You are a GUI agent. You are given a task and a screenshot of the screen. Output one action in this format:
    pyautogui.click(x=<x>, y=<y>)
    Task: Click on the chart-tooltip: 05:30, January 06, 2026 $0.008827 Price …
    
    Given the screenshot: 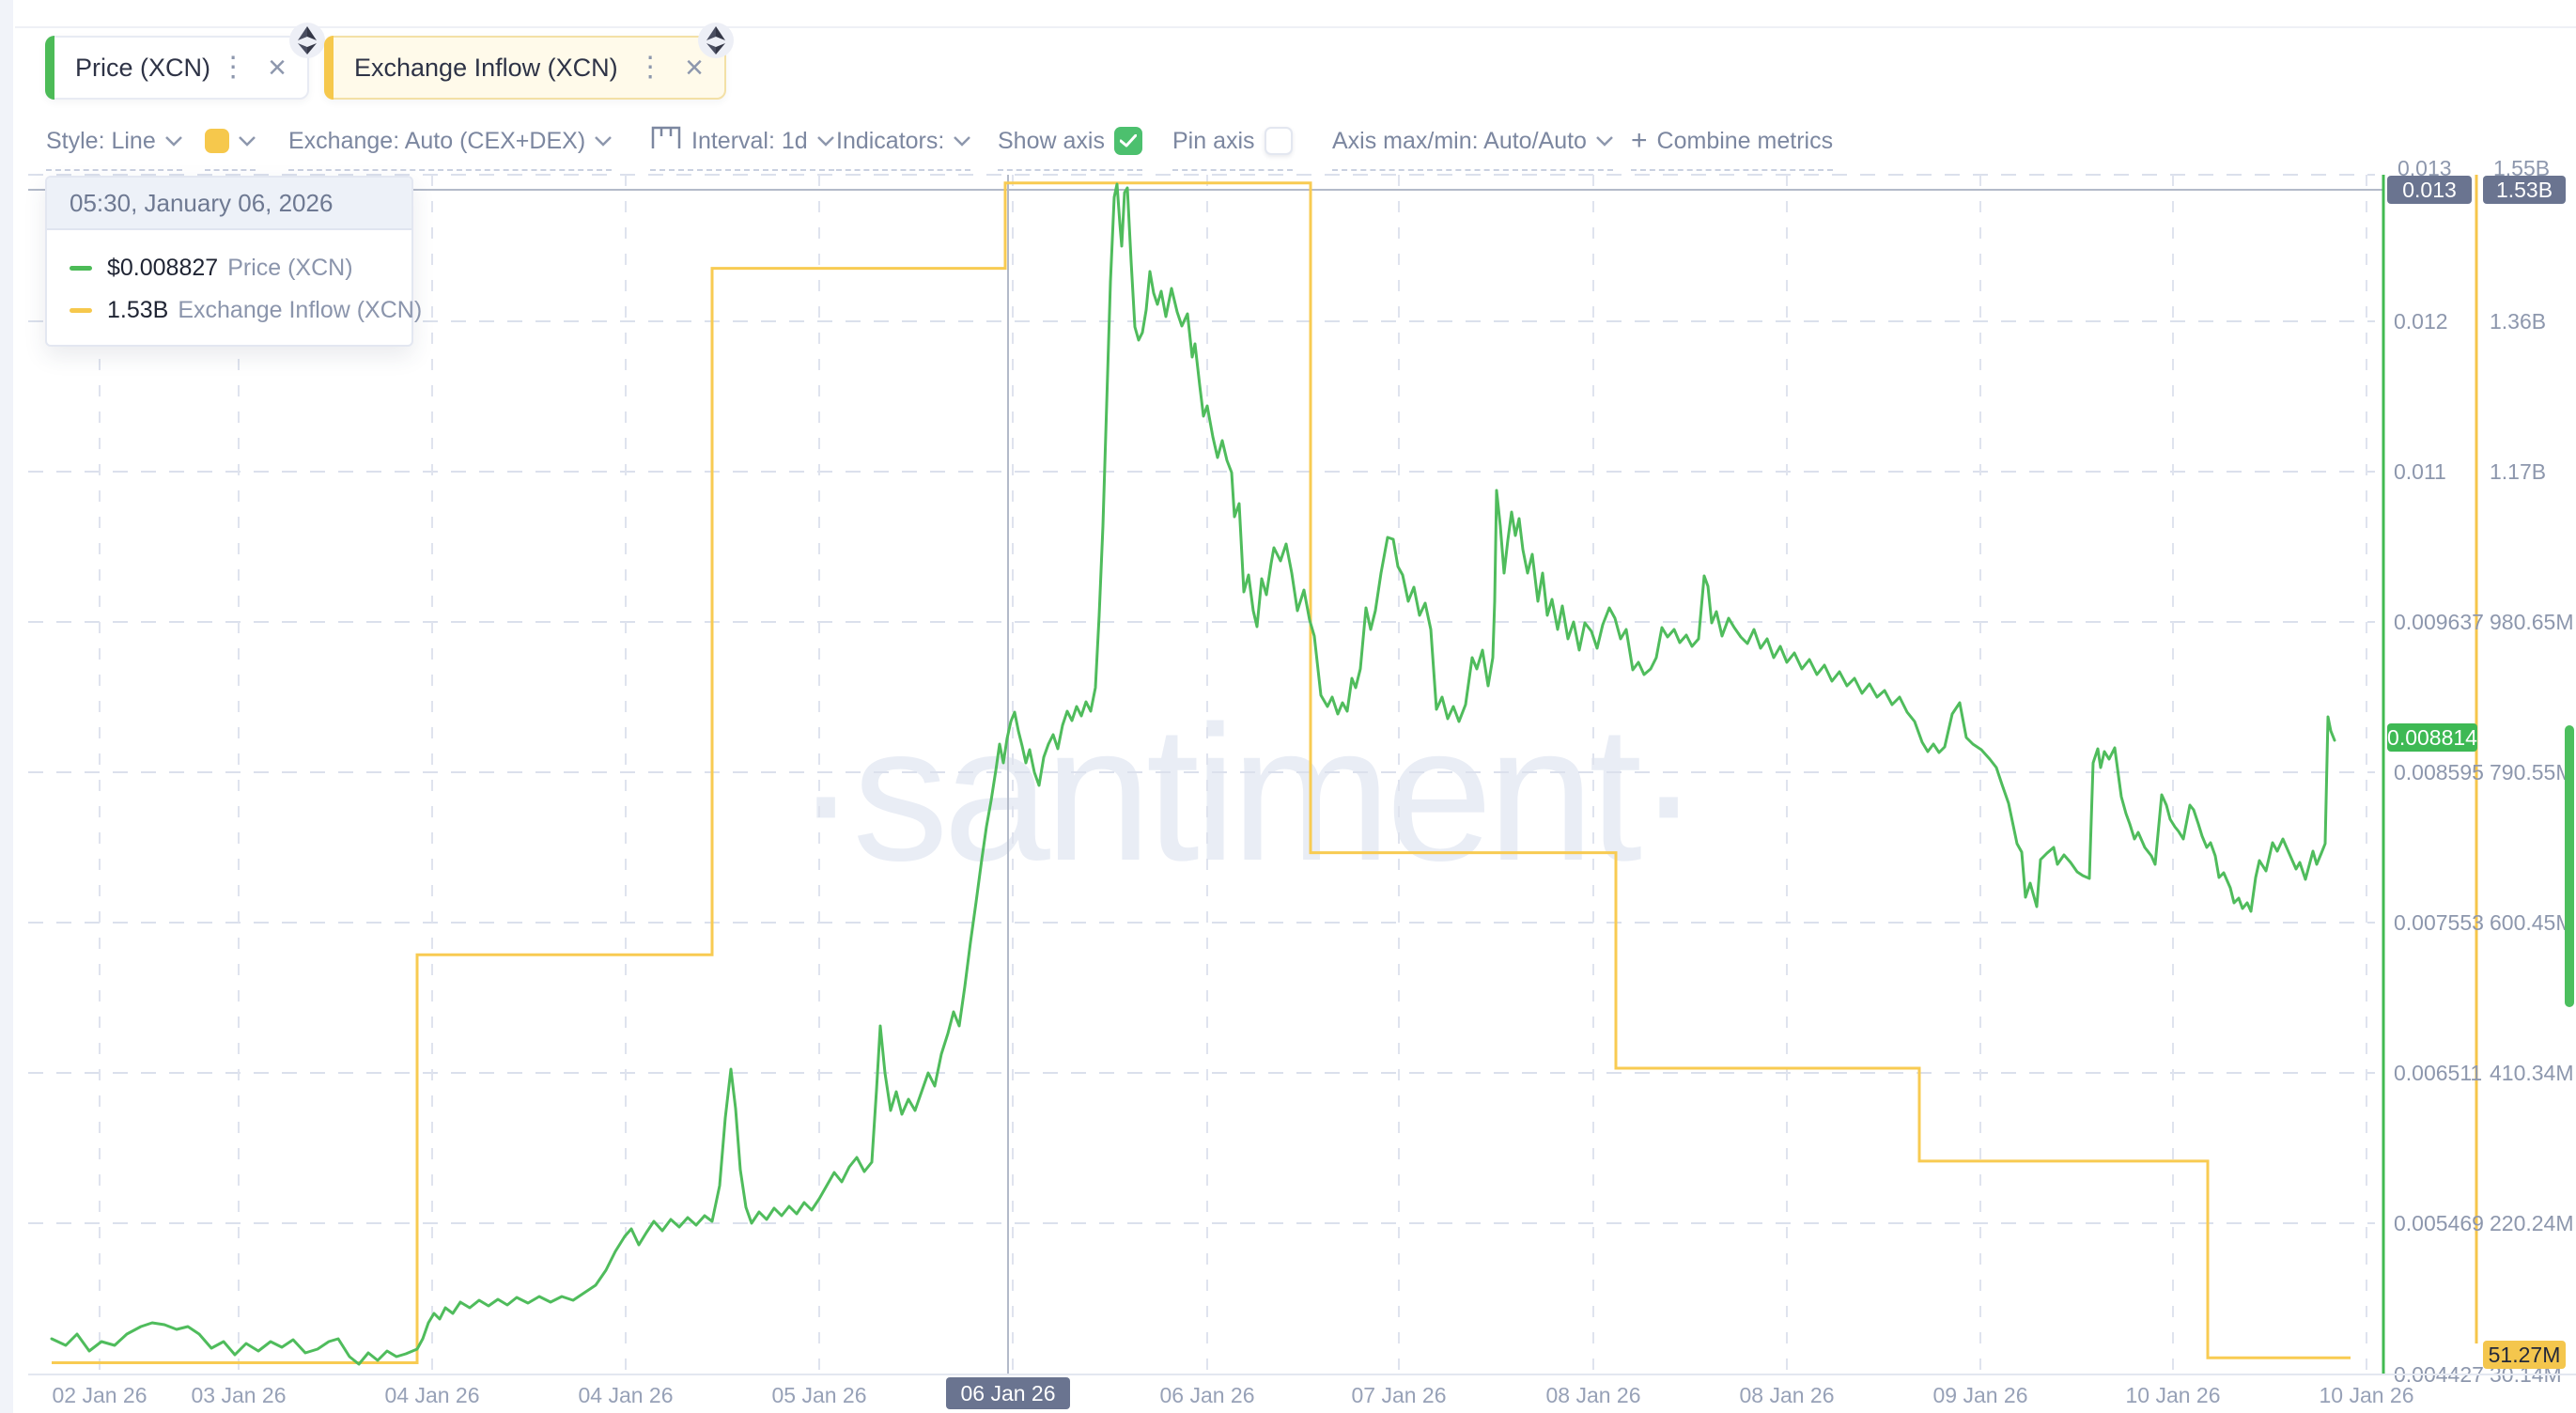 What is the action you would take?
    pyautogui.click(x=233, y=261)
    